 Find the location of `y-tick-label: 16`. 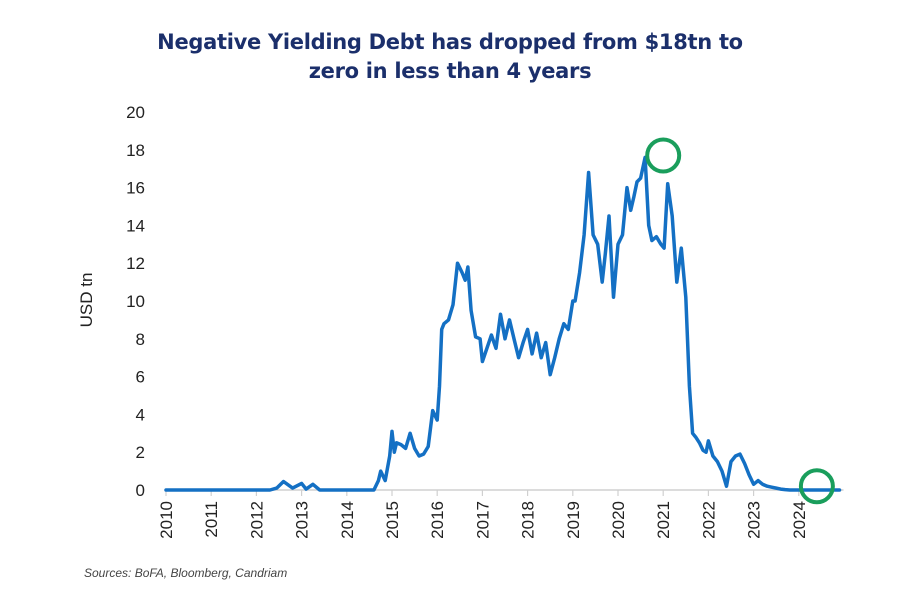

y-tick-label: 16 is located at coordinates (135, 188).